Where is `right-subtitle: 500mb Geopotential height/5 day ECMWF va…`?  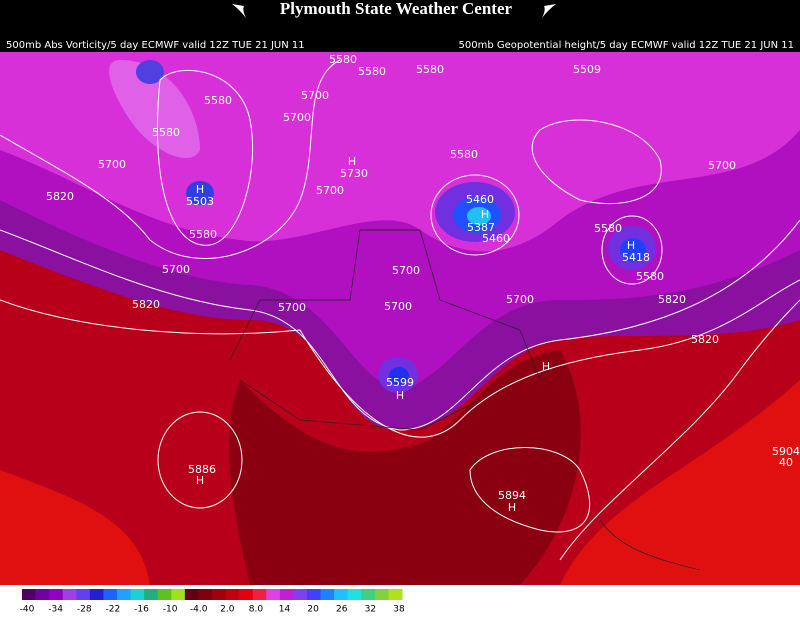
right-subtitle: 500mb Geopotential height/5 day ECMWF va… is located at coordinates (626, 45).